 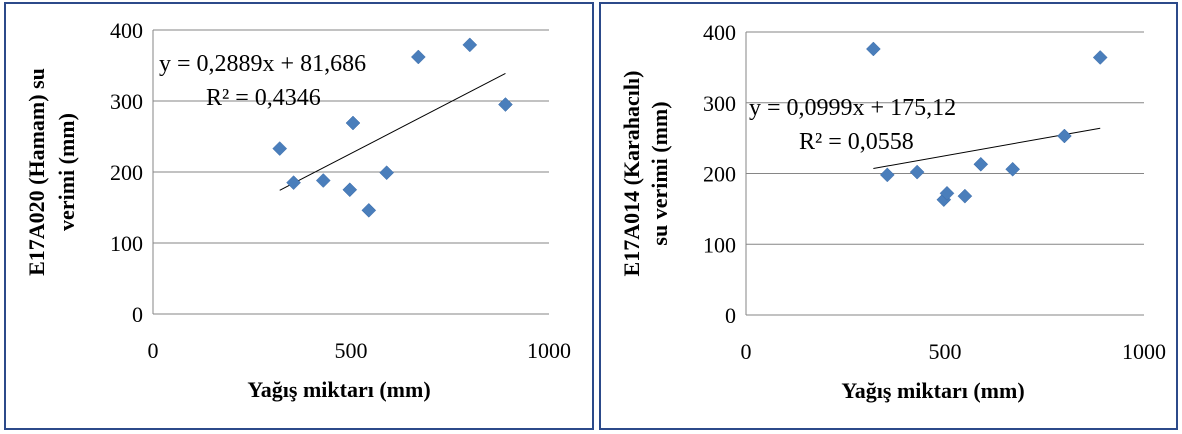 What do you see at coordinates (263, 98) in the screenshot?
I see `r-squared-label: R² = 0,4346` at bounding box center [263, 98].